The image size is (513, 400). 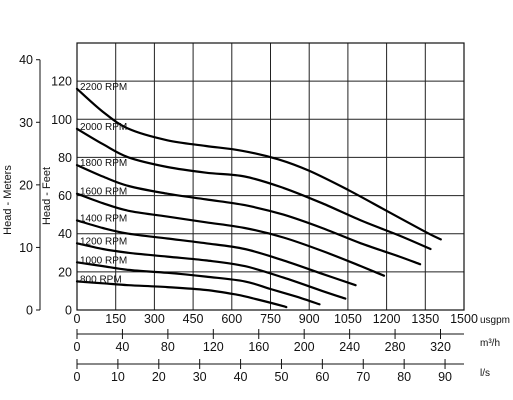 I want to click on secondary-tick-label: 320, so click(x=440, y=347).